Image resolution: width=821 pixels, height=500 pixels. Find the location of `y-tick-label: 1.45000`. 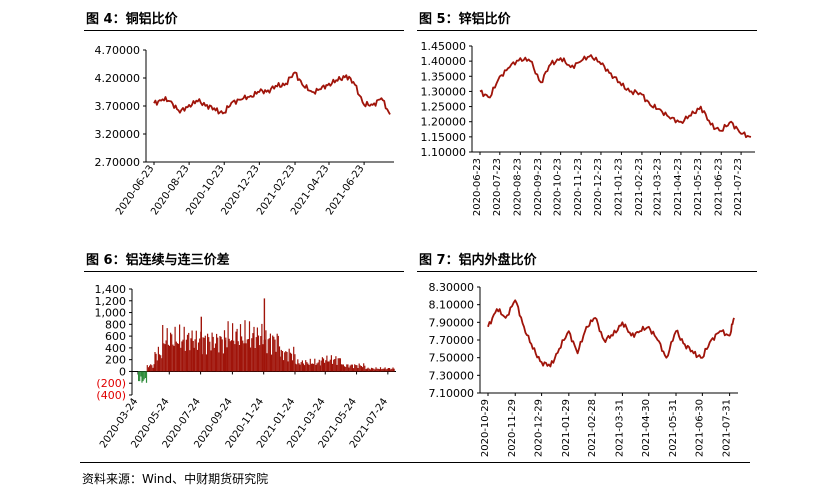

y-tick-label: 1.45000 is located at coordinates (444, 46).